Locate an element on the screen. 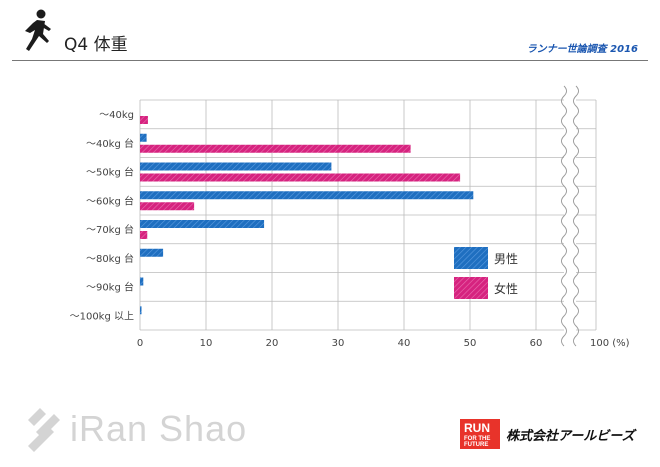  company-name: 株式会社アールビーズ is located at coordinates (570, 436).